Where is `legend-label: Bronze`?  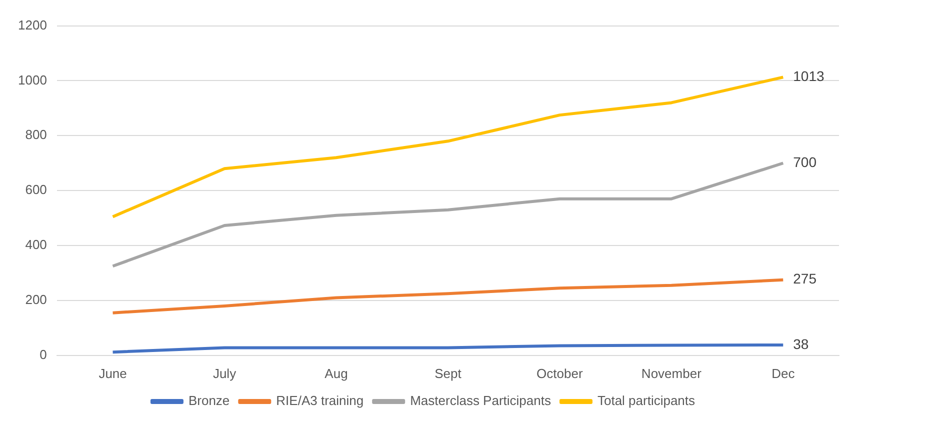
legend-label: Bronze is located at coordinates (209, 400).